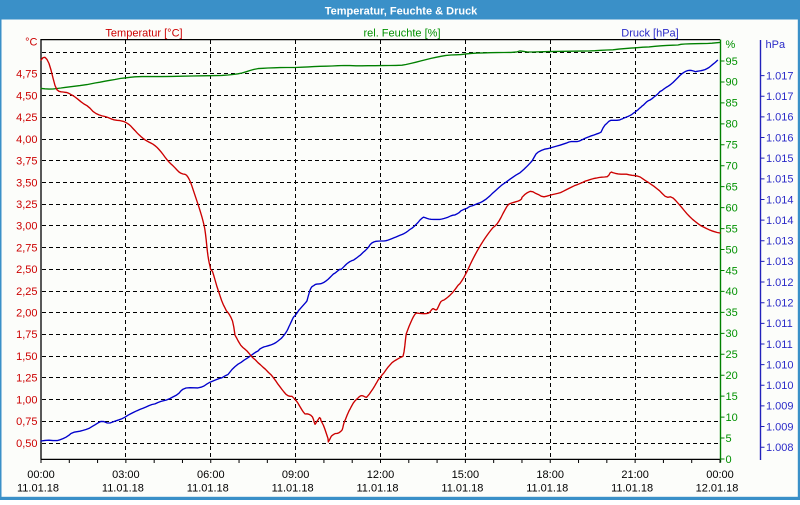  I want to click on svg-text: Temperatur, Feuchte & Druck, so click(401, 12).